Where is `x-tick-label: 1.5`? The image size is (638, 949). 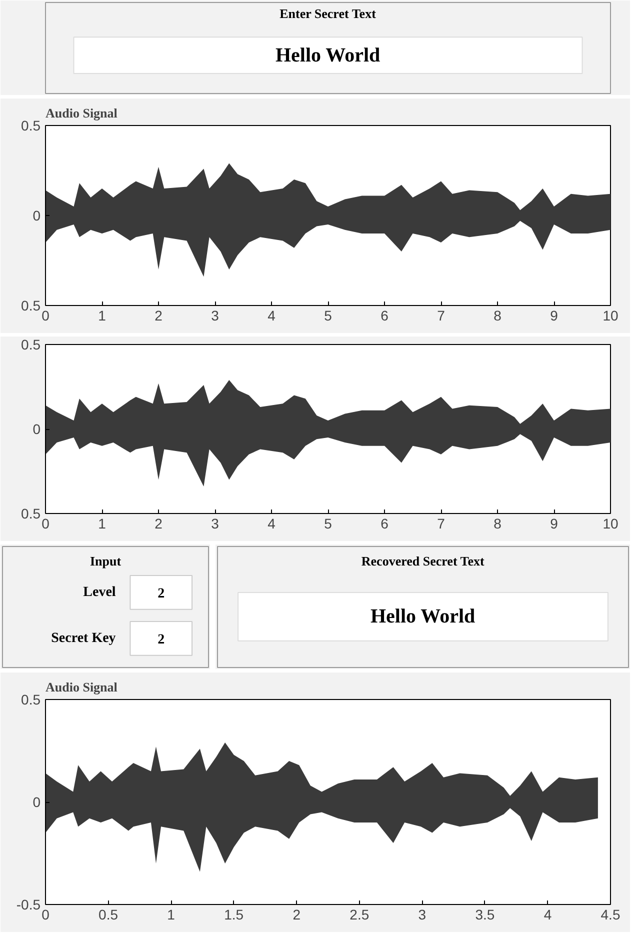
x-tick-label: 1.5 is located at coordinates (234, 914).